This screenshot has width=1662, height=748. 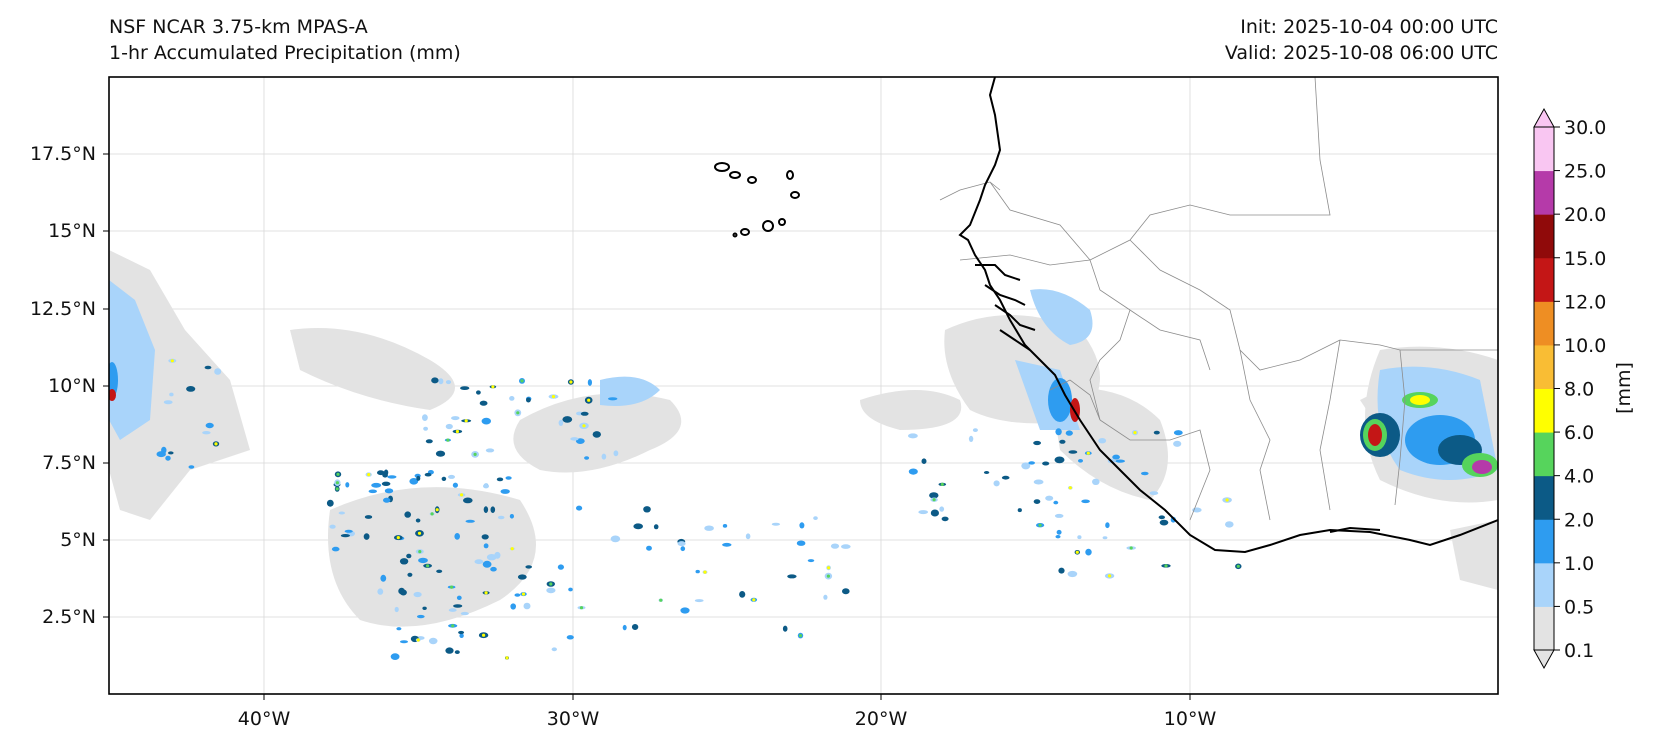 What do you see at coordinates (1369, 27) in the screenshot?
I see `init-time: Init: 2025-10-04 00:00 UTC` at bounding box center [1369, 27].